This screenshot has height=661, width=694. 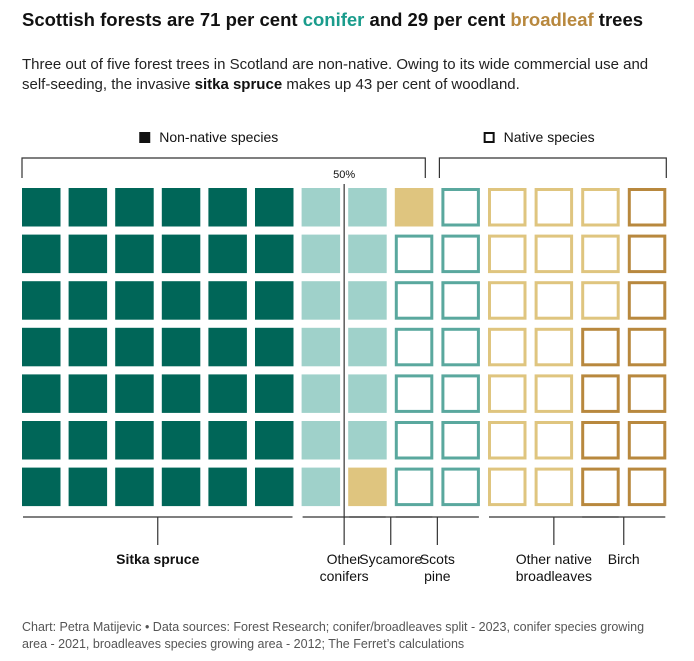 I want to click on subtitle-part-2: makes up 43 per cent of woodland., so click(x=401, y=84).